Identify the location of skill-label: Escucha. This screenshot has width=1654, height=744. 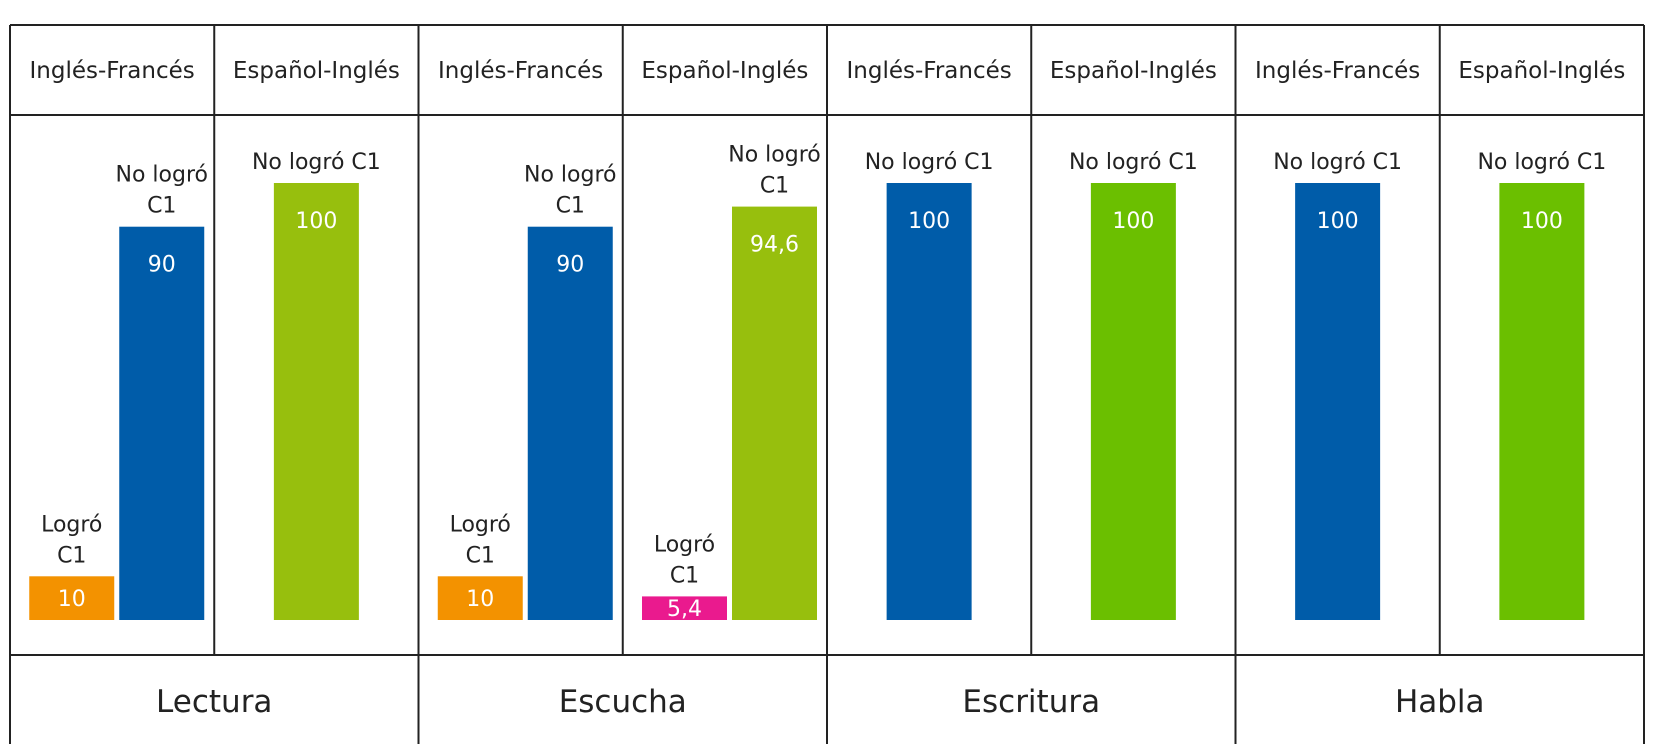
(623, 702).